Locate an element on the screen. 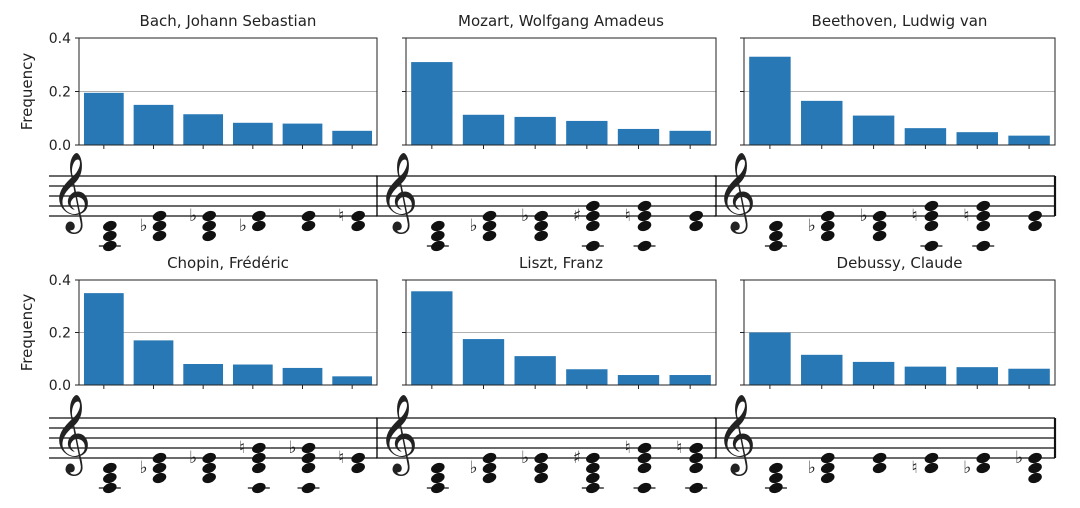  staff: 𝄞 ♭ ♭ ♮ ♭ ♮ is located at coordinates (213, 444).